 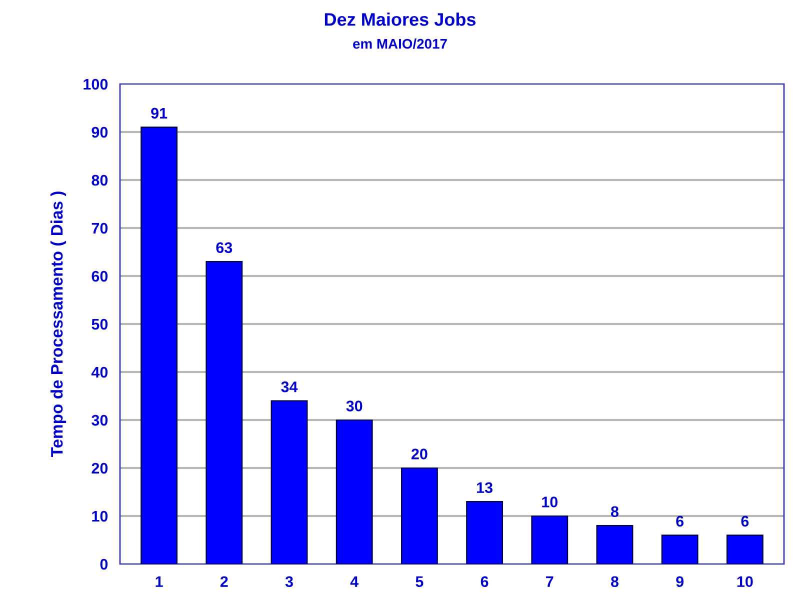 What do you see at coordinates (224, 581) in the screenshot?
I see `x-tick-label: 2` at bounding box center [224, 581].